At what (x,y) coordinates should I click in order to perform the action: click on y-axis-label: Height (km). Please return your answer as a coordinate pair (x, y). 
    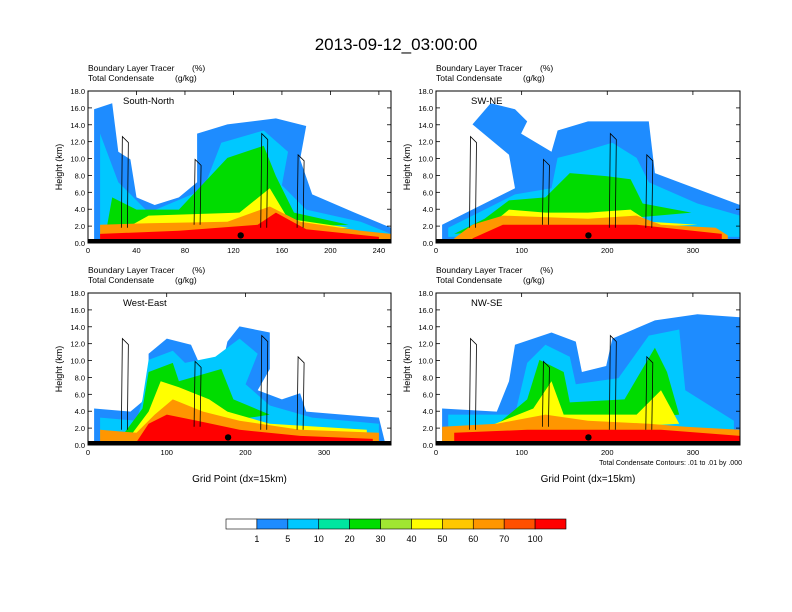
    Looking at the image, I should click on (59, 167).